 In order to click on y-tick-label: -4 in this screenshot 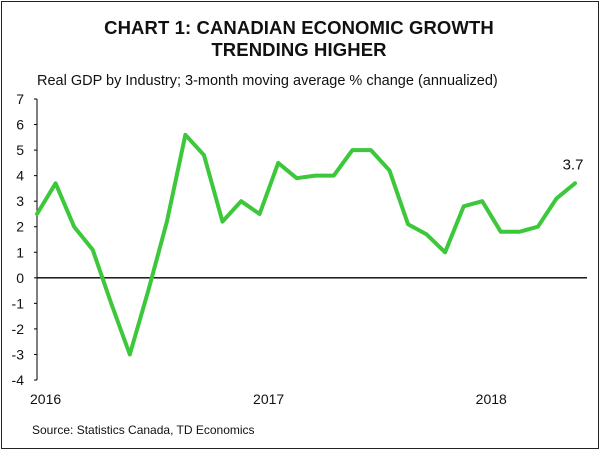, I will do `click(18, 380)`.